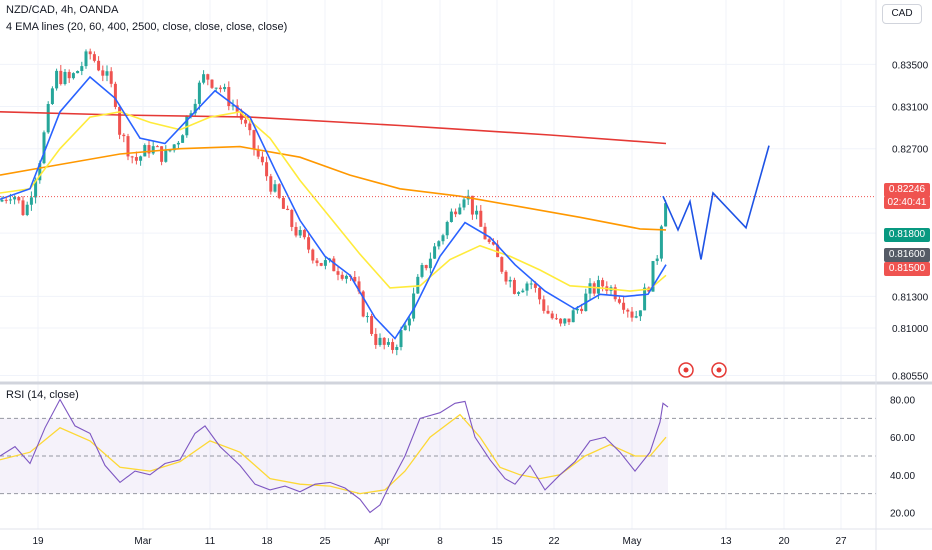 Image resolution: width=932 pixels, height=550 pixels. I want to click on time-tick-label: 22, so click(554, 541).